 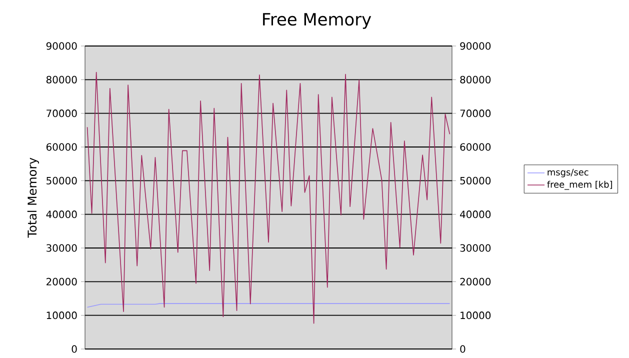 What do you see at coordinates (61, 214) in the screenshot?
I see `y-tick-label: 40000` at bounding box center [61, 214].